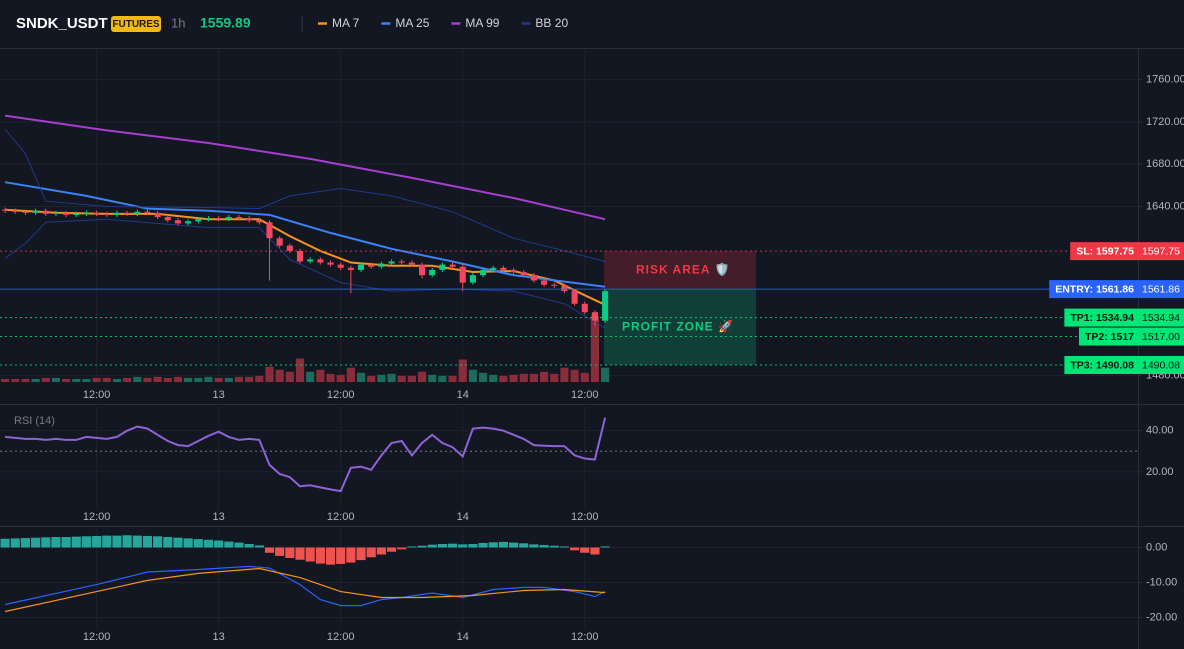 Image resolution: width=1184 pixels, height=649 pixels. I want to click on level-label: SL: 1597.75, so click(1105, 251).